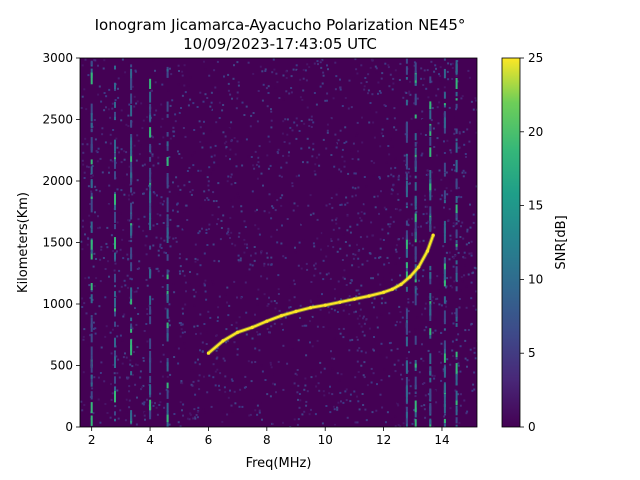 The height and width of the screenshot is (480, 640). What do you see at coordinates (511, 242) in the screenshot?
I see `colorbar-frame` at bounding box center [511, 242].